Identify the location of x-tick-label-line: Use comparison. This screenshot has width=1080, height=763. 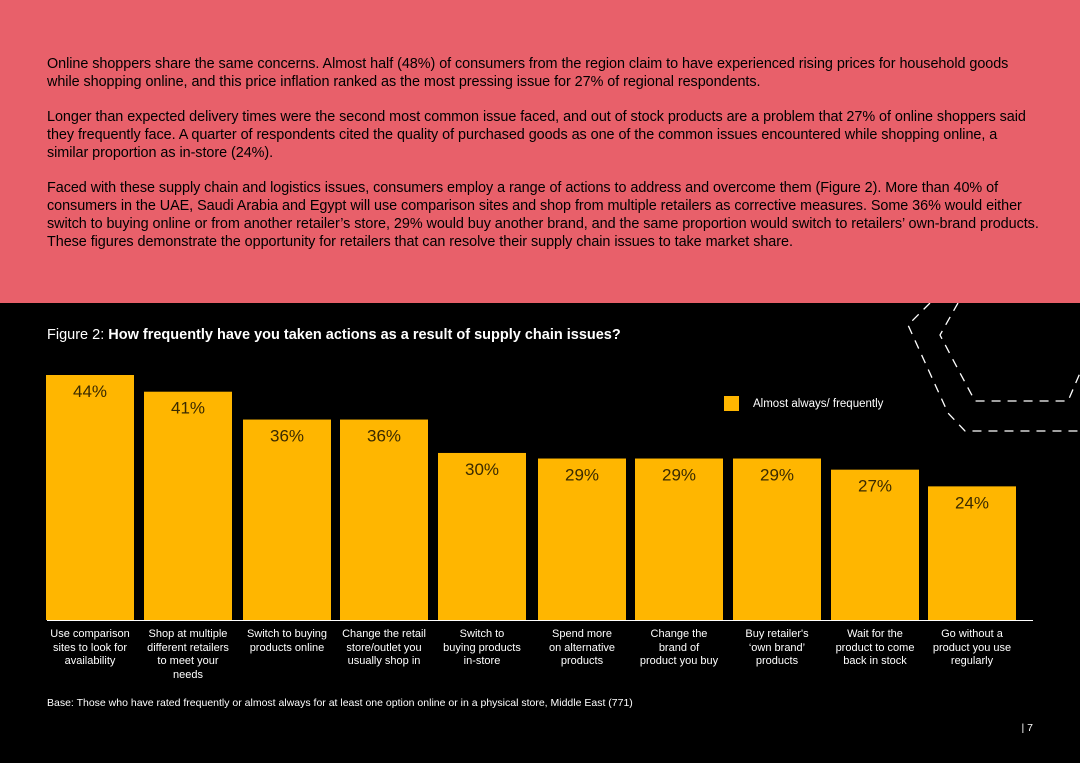
(90, 634).